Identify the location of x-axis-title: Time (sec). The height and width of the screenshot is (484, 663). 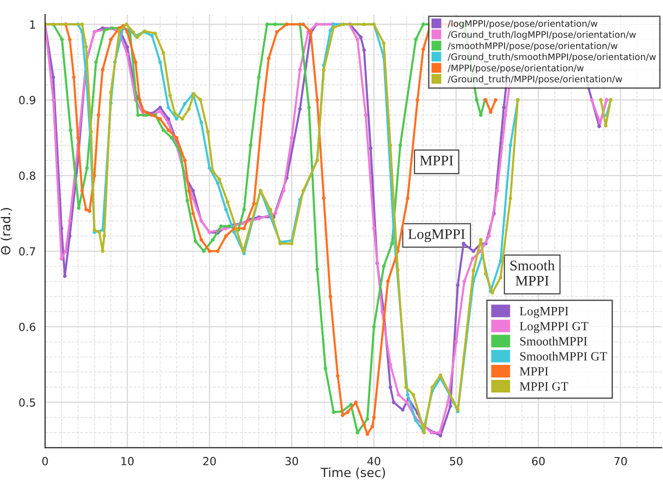
(352, 473).